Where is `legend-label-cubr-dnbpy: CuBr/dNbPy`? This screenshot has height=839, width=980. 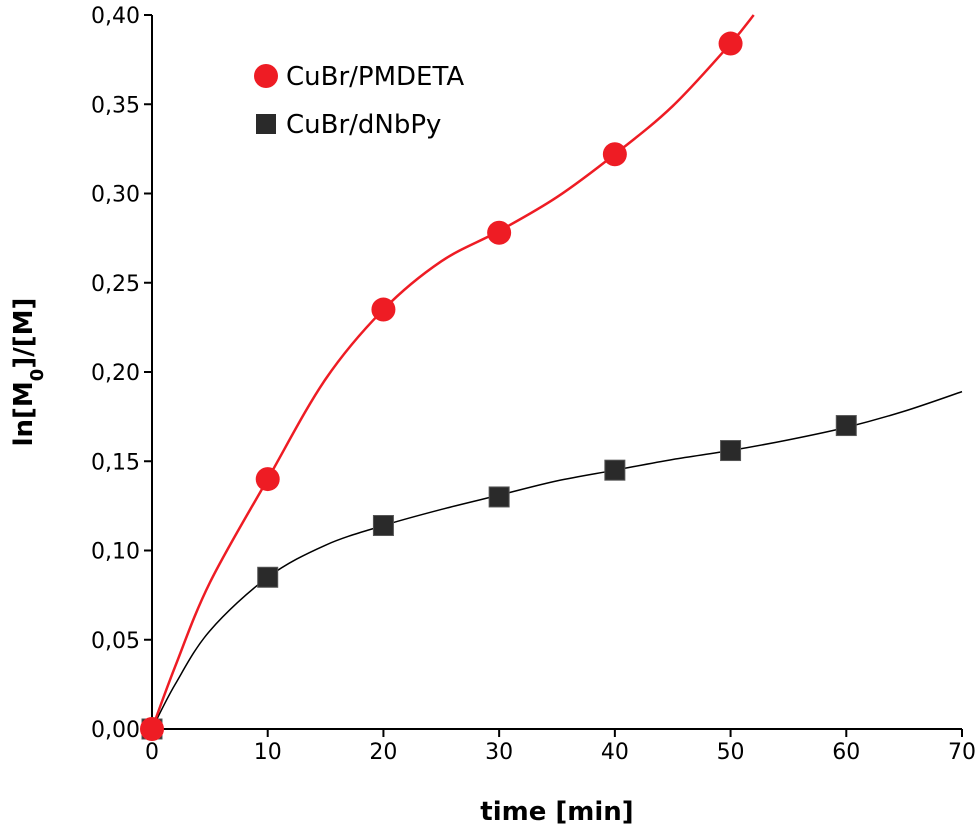
legend-label-cubr-dnbpy: CuBr/dNbPy is located at coordinates (363, 125).